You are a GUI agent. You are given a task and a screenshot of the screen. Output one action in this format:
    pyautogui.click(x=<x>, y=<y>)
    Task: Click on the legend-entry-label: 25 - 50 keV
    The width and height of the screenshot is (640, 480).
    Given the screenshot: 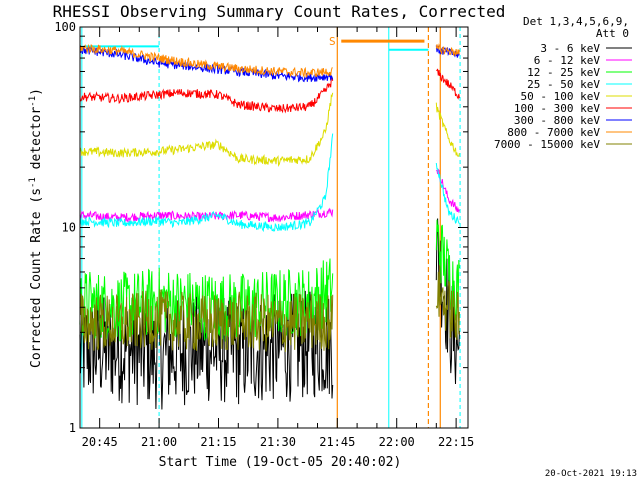 What is the action you would take?
    pyautogui.click(x=563, y=84)
    